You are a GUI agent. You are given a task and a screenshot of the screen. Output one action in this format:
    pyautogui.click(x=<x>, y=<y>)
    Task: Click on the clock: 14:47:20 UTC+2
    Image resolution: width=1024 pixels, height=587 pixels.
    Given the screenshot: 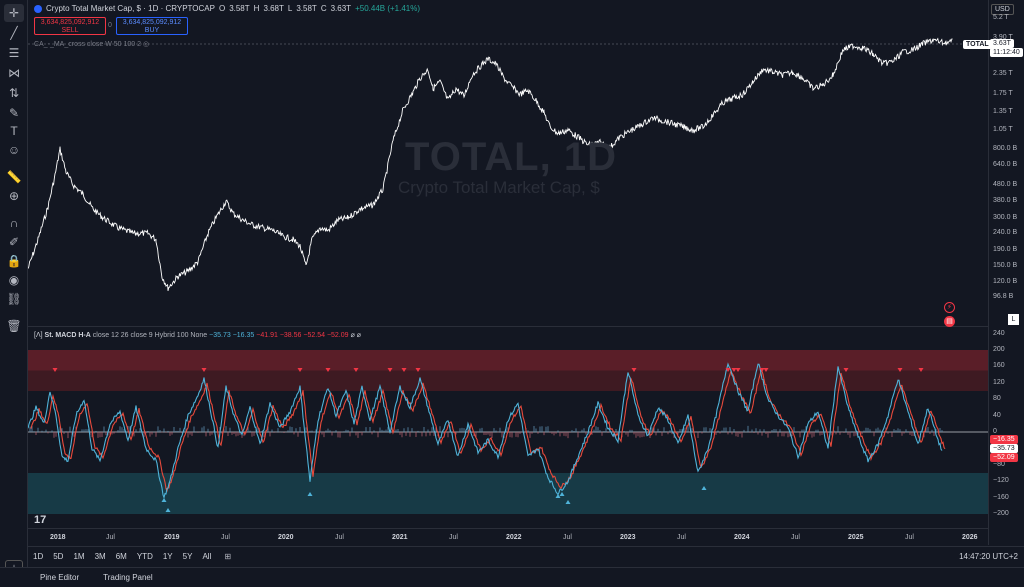 What is the action you would take?
    pyautogui.click(x=988, y=556)
    